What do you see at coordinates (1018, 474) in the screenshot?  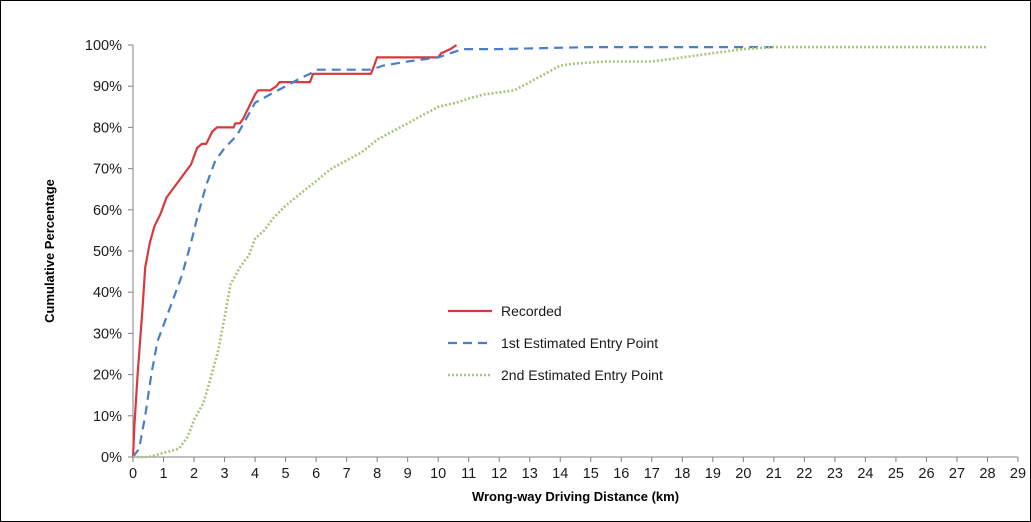 I see `x-tick-label-29: 29` at bounding box center [1018, 474].